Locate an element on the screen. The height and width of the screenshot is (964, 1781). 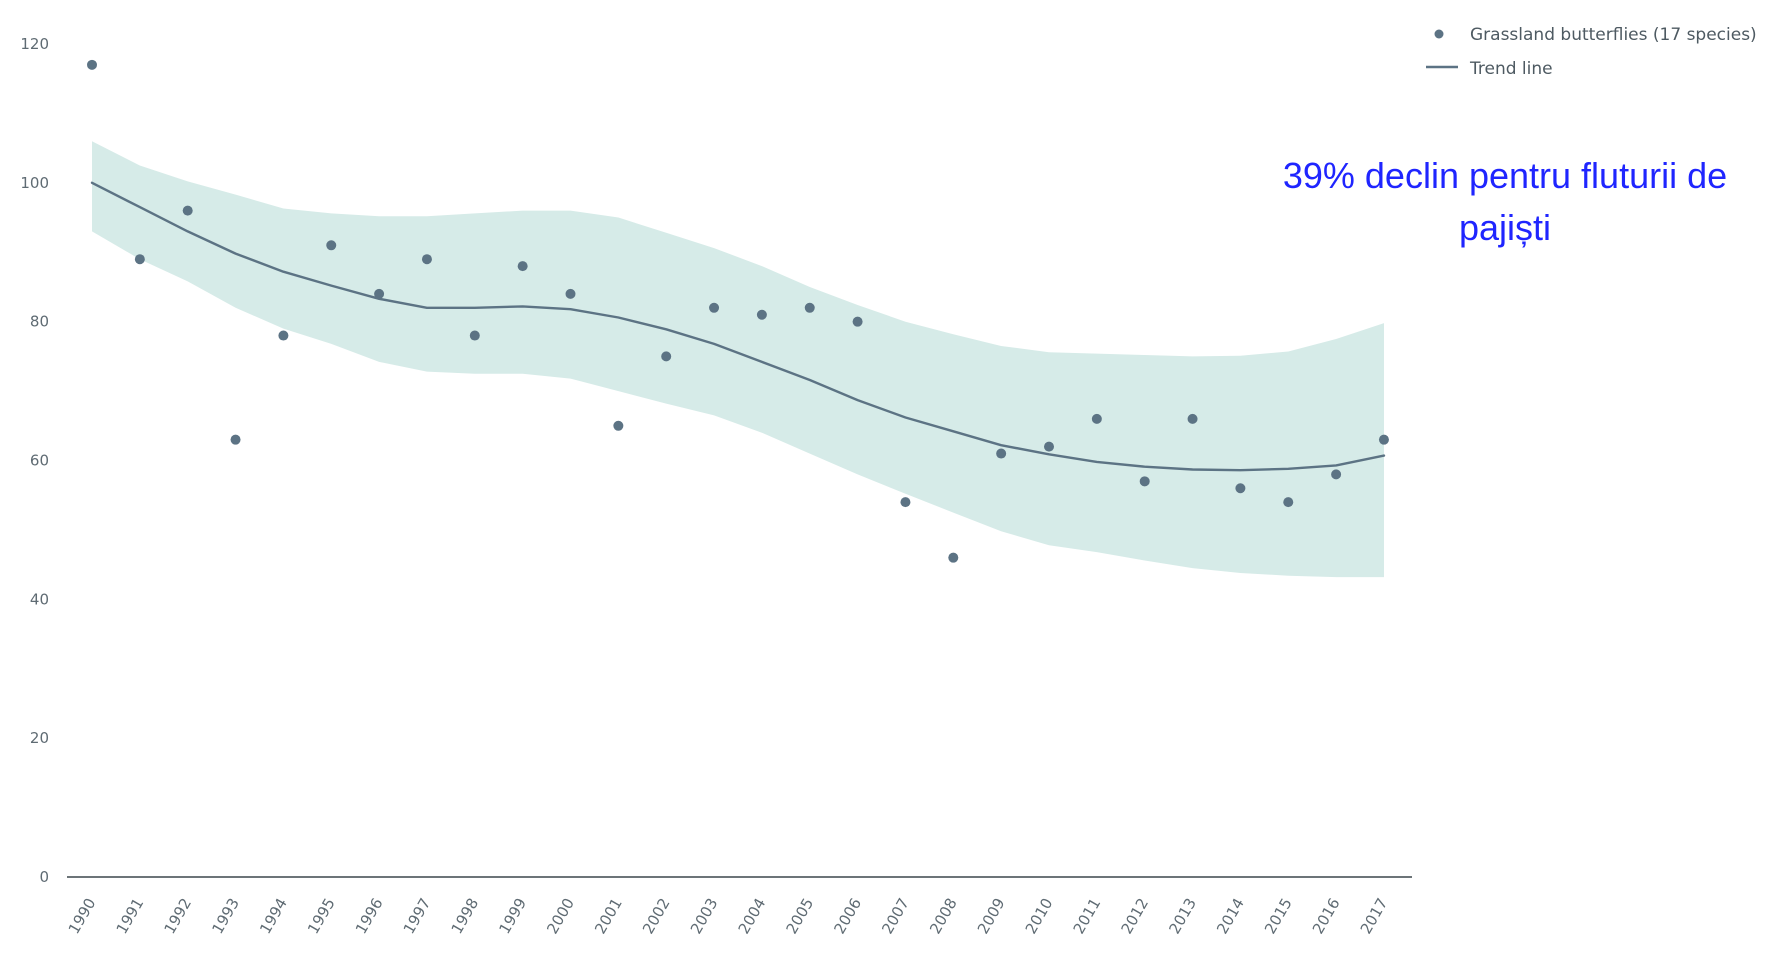
x-tick-label: 2002 is located at coordinates (656, 916).